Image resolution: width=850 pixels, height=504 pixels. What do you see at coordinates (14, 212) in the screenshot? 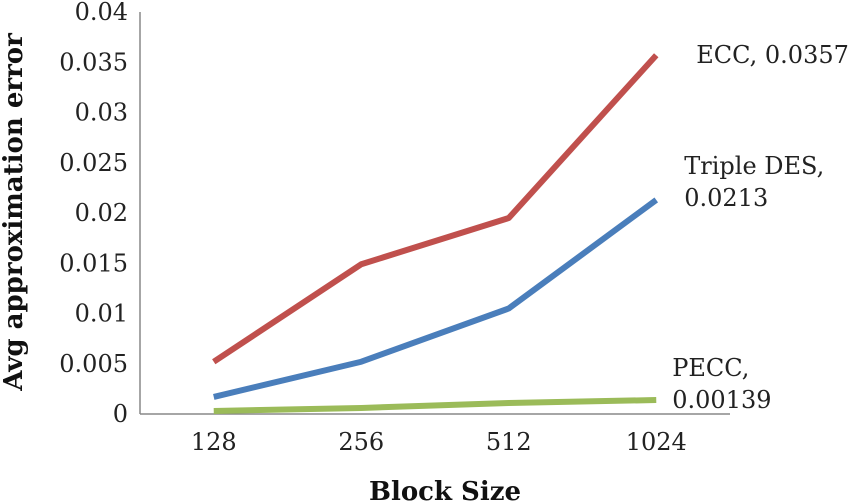
I see `y-axis-title: Avg approximation error` at bounding box center [14, 212].